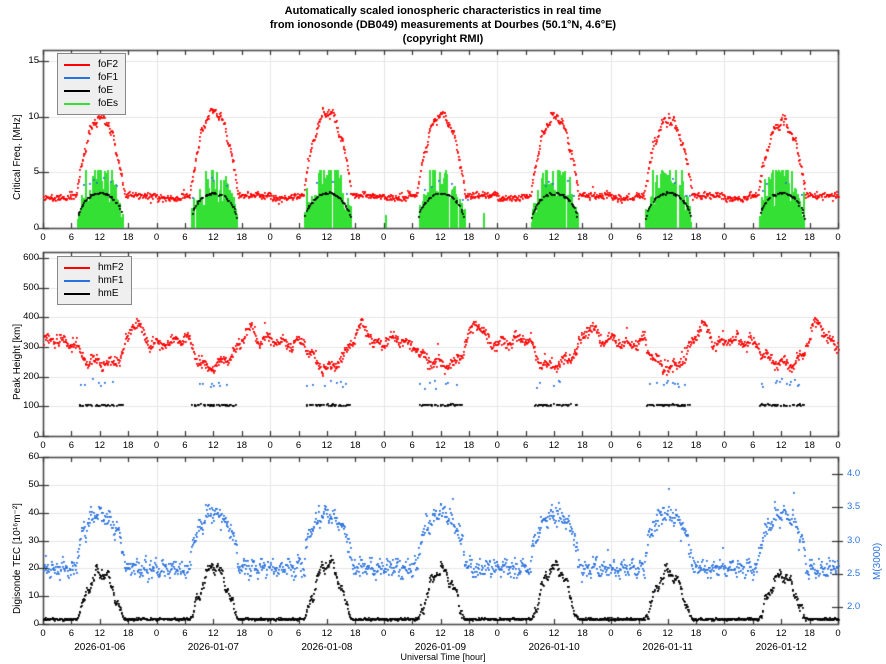 Image resolution: width=886 pixels, height=664 pixels. I want to click on panel1-xtick-h12: 12, so click(100, 237).